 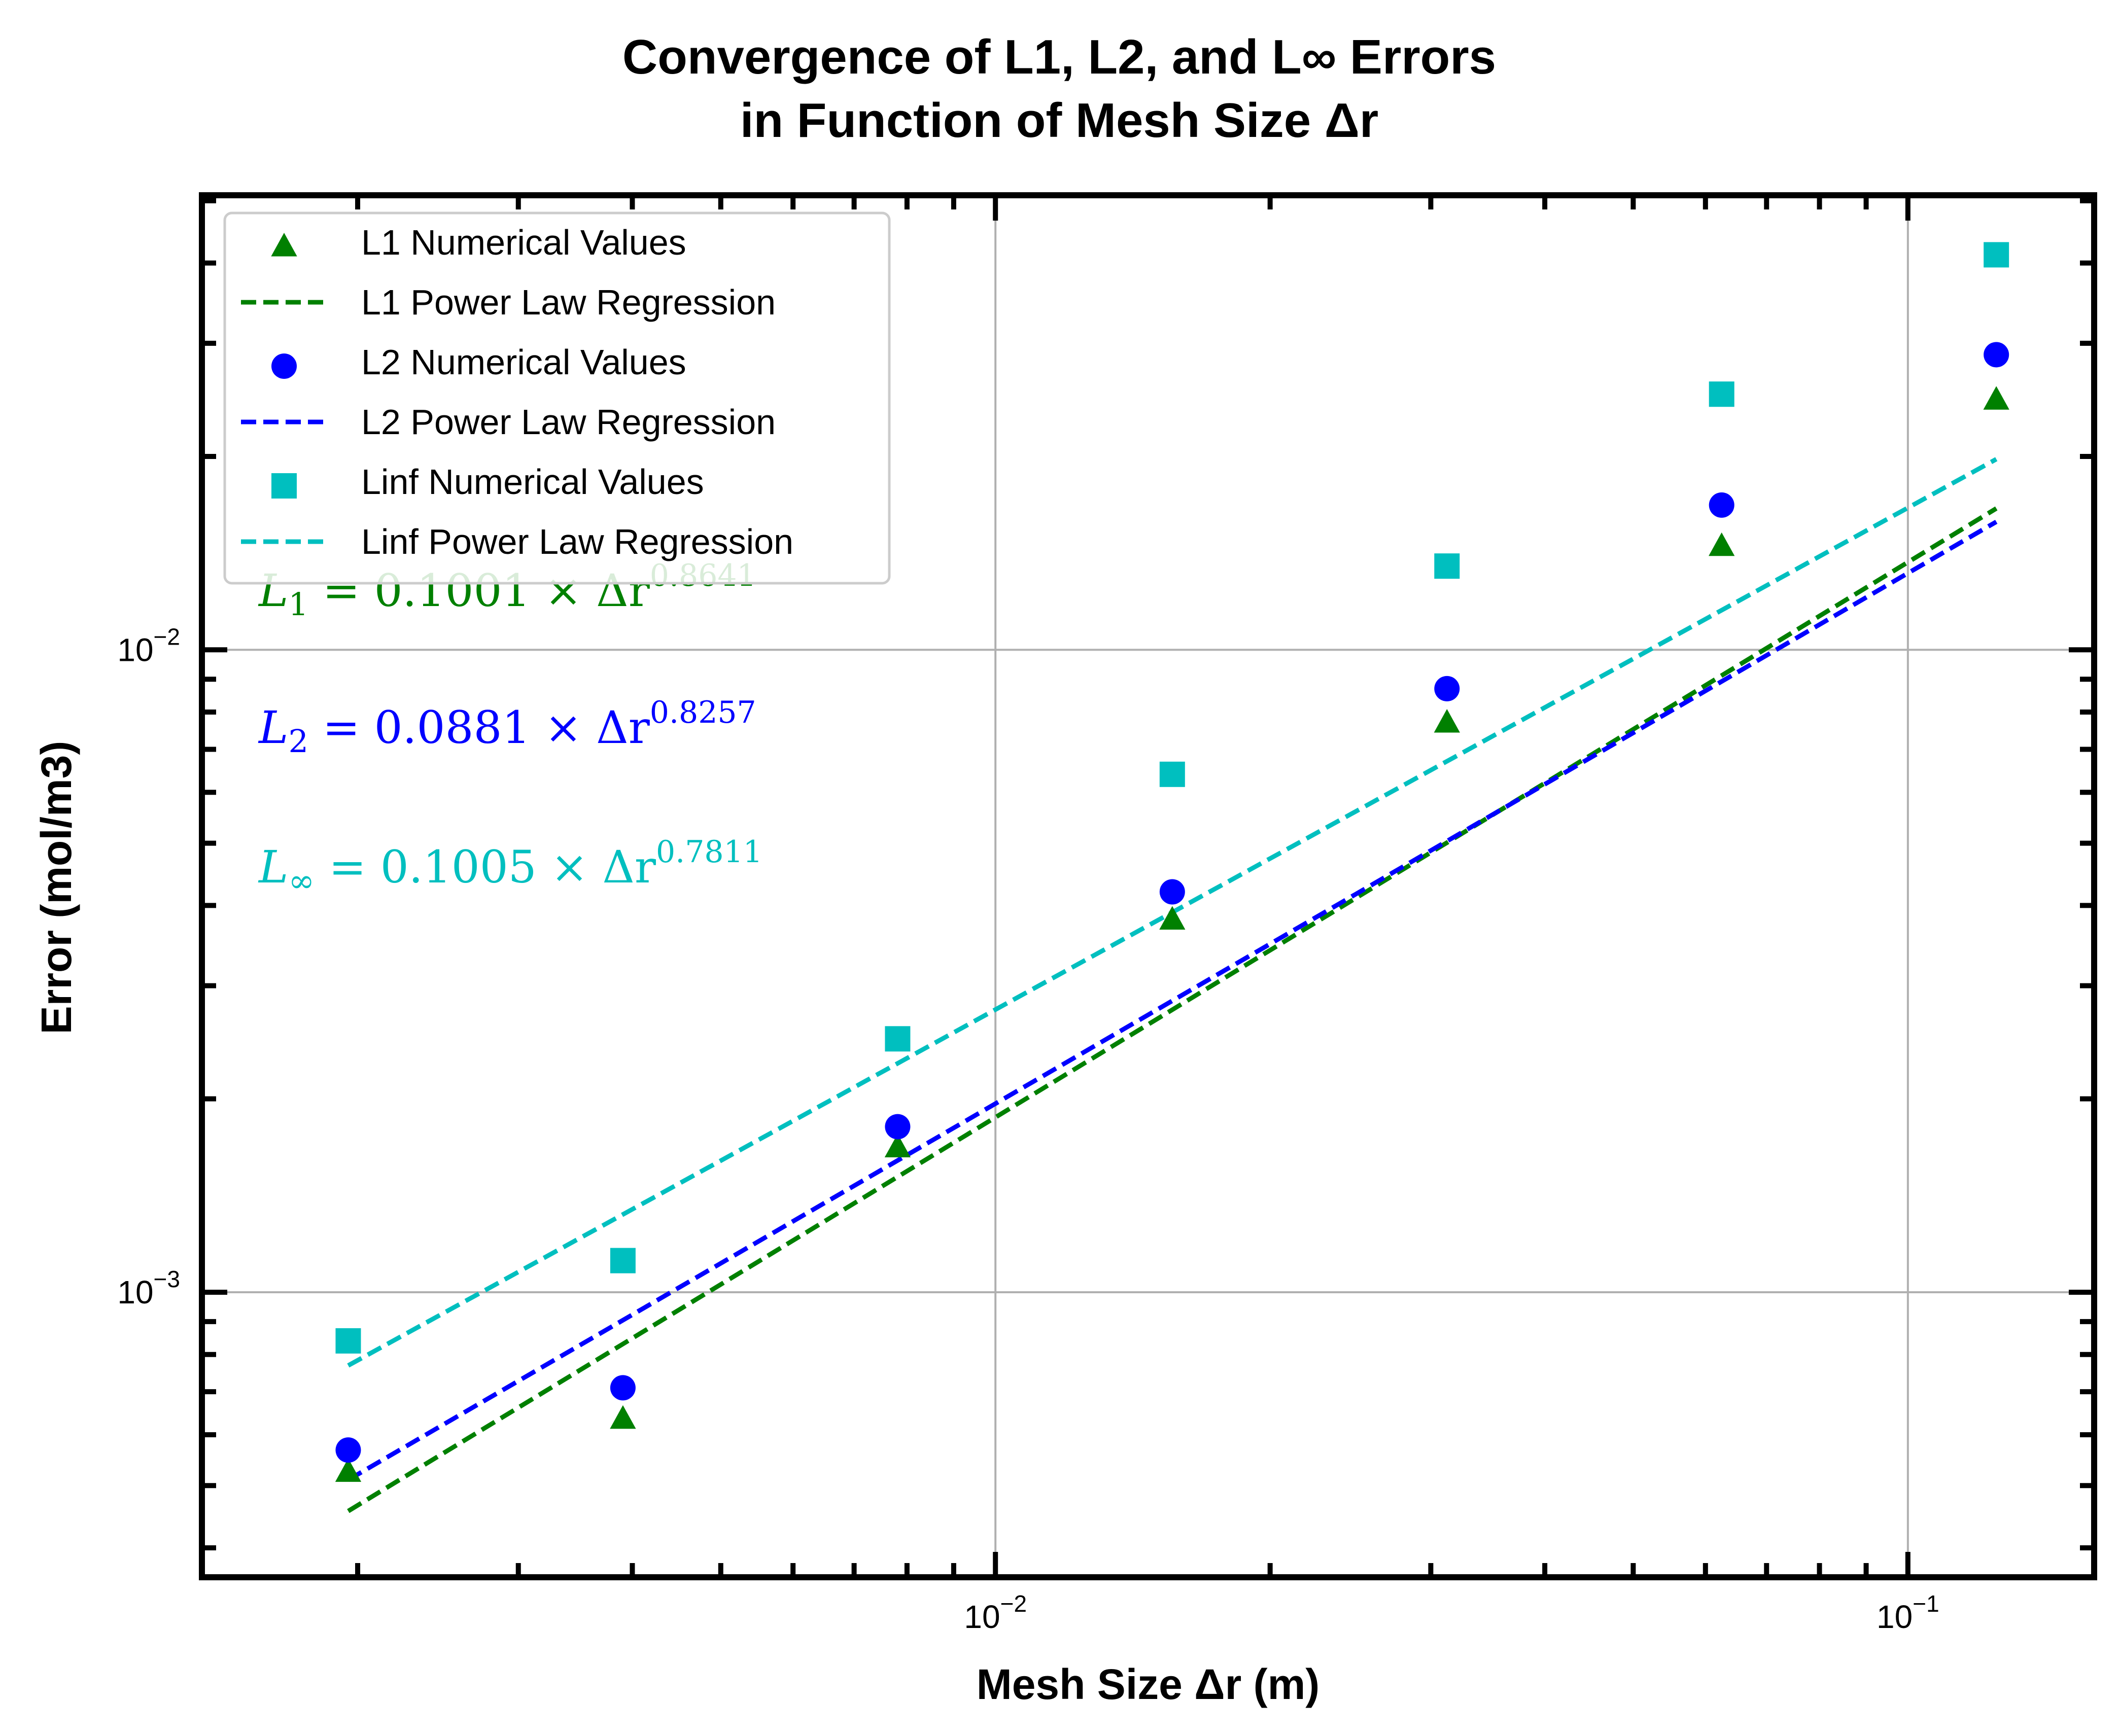 I want to click on fit-equation: L2 = 0.0881 × Δr0.8257, so click(x=507, y=727).